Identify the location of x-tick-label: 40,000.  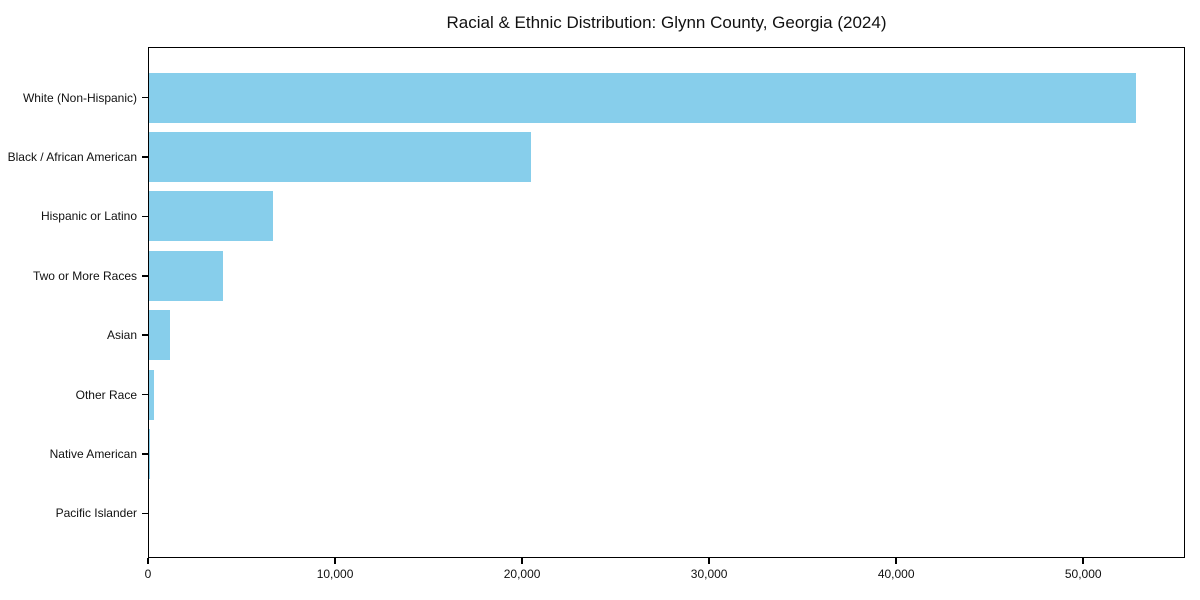
(896, 574).